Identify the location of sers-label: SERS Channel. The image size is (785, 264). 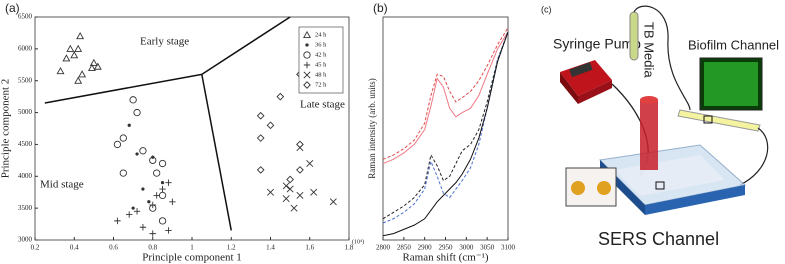
(658, 239).